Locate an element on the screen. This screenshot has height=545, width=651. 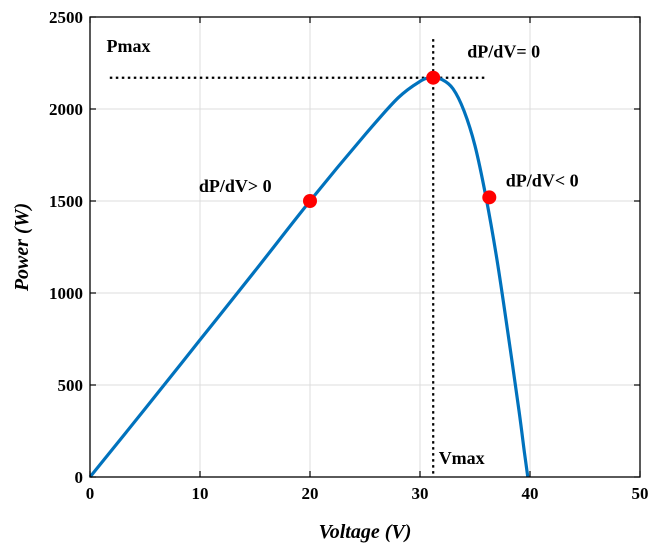
y-tick-label: 500 is located at coordinates (71, 385).